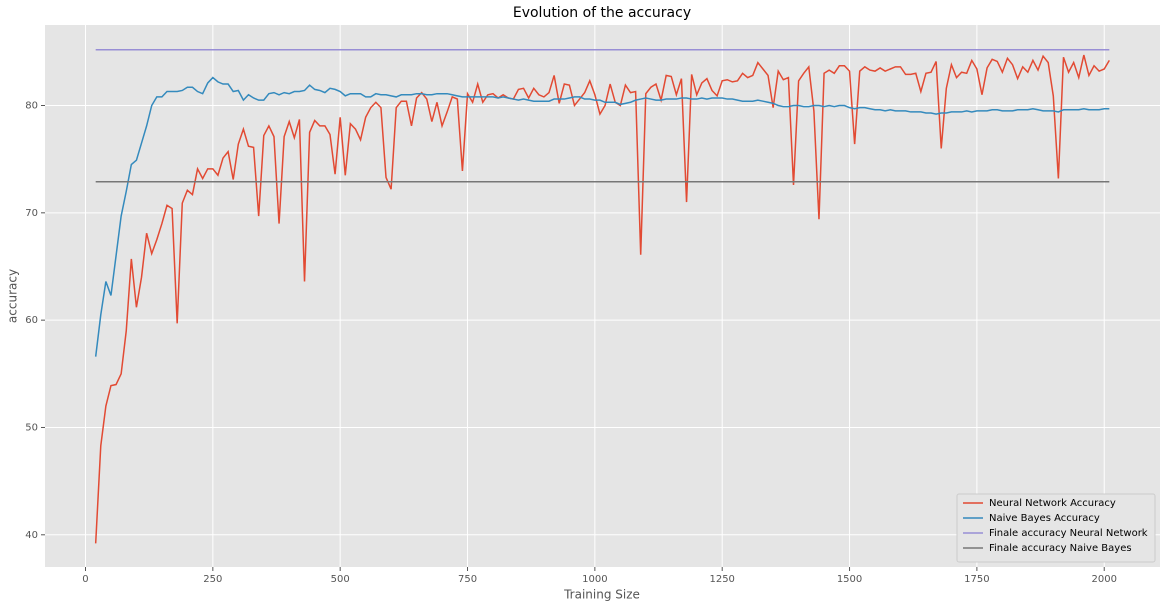 Image resolution: width=1167 pixels, height=609 pixels. I want to click on legend-label: Naive Bayes Accuracy, so click(1044, 518).